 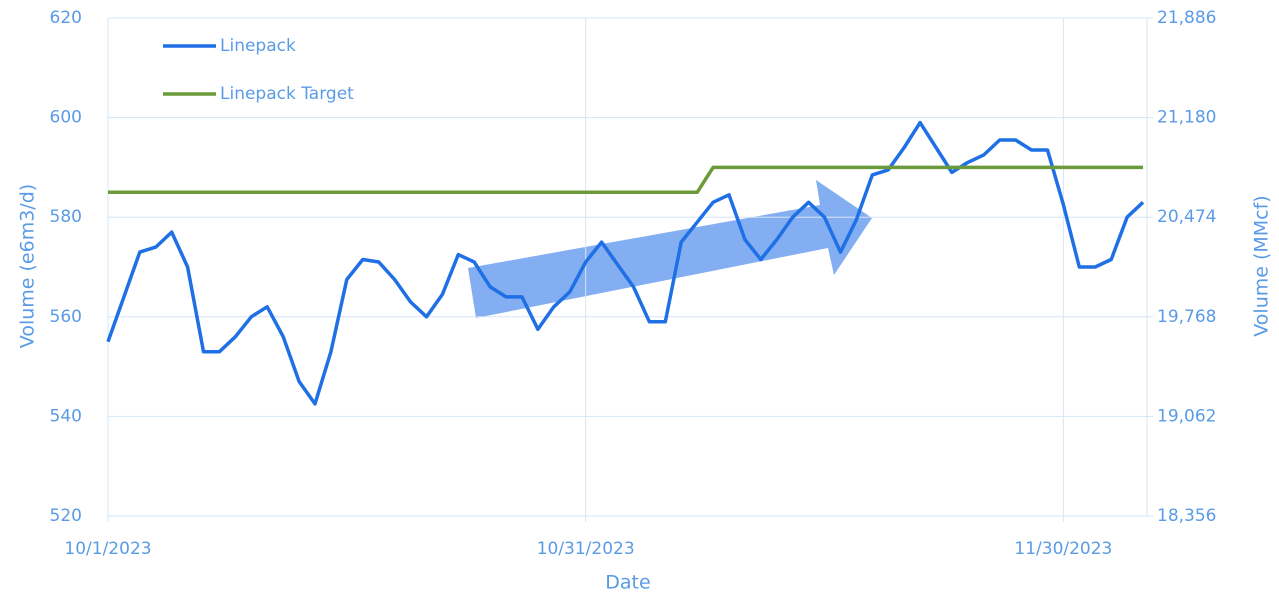 What do you see at coordinates (66, 18) in the screenshot?
I see `y-tick-label: 620` at bounding box center [66, 18].